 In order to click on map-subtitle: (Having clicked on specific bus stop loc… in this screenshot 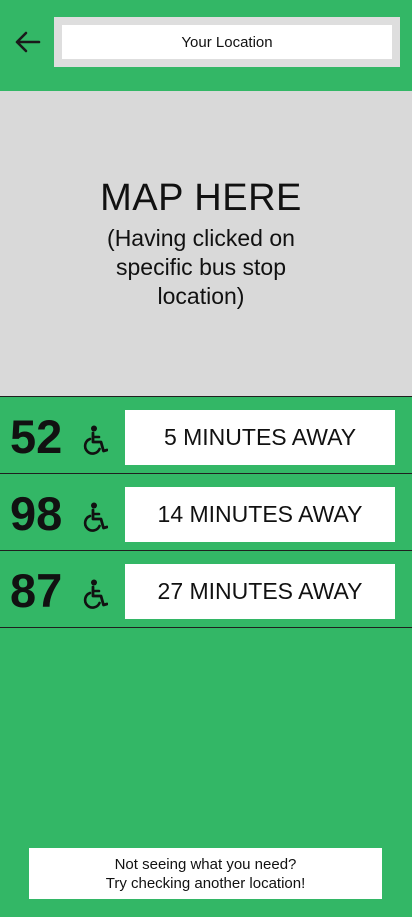, I will do `click(201, 266)`.